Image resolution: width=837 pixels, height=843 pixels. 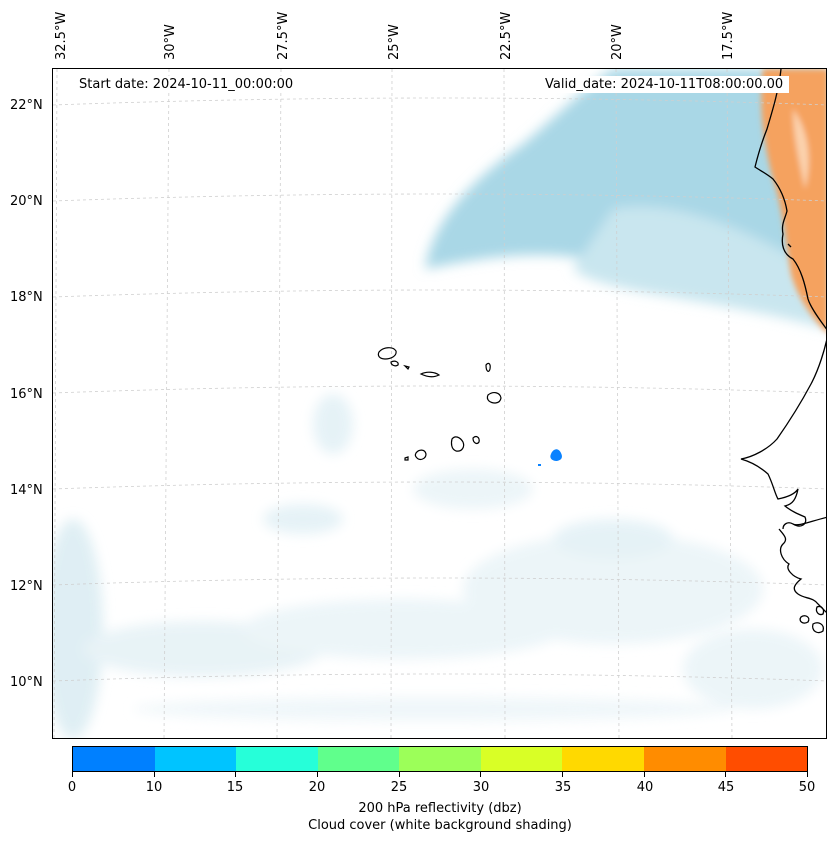 What do you see at coordinates (26, 394) in the screenshot?
I see `lat-label-16n: 16°N` at bounding box center [26, 394].